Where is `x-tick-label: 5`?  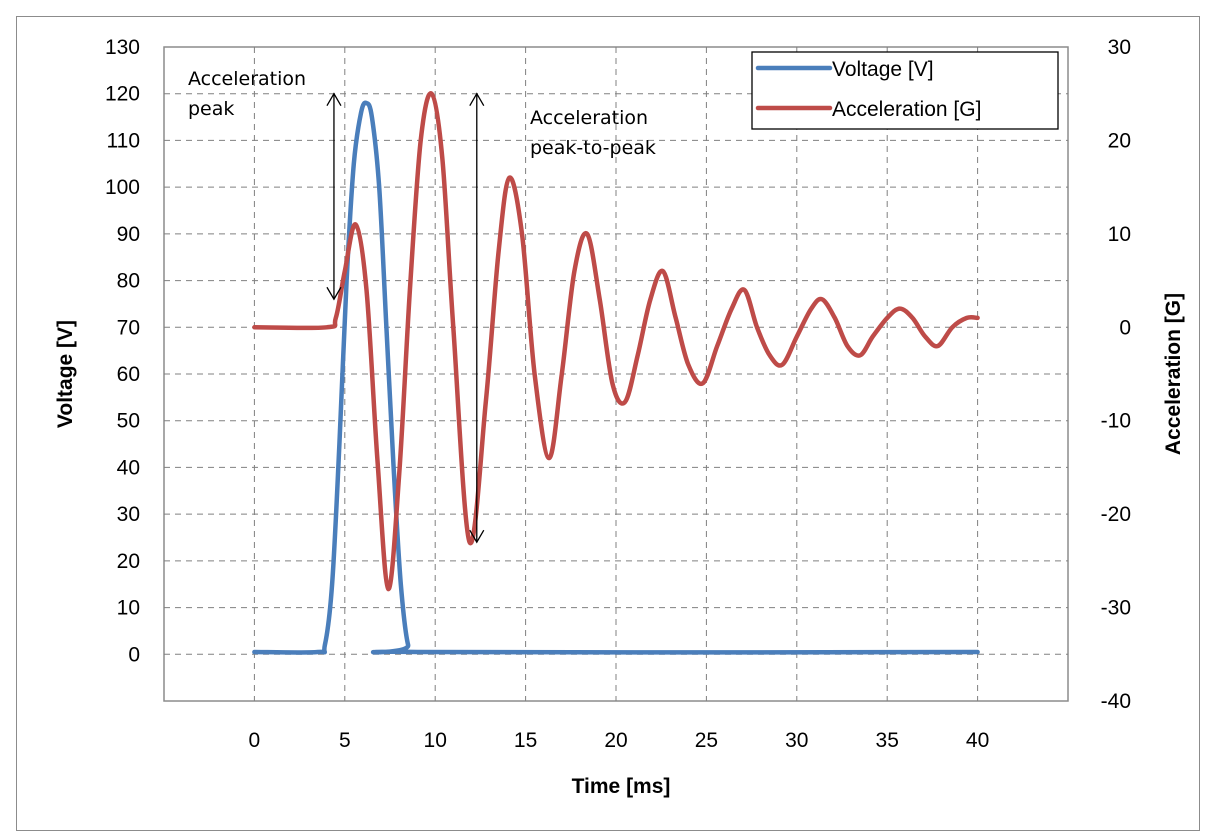 x-tick-label: 5 is located at coordinates (345, 740).